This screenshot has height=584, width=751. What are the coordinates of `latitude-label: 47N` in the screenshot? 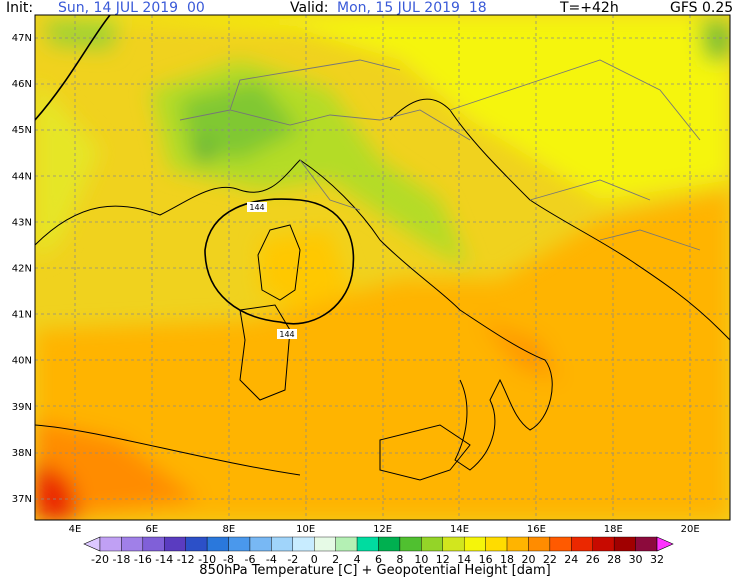 It's located at (22, 38).